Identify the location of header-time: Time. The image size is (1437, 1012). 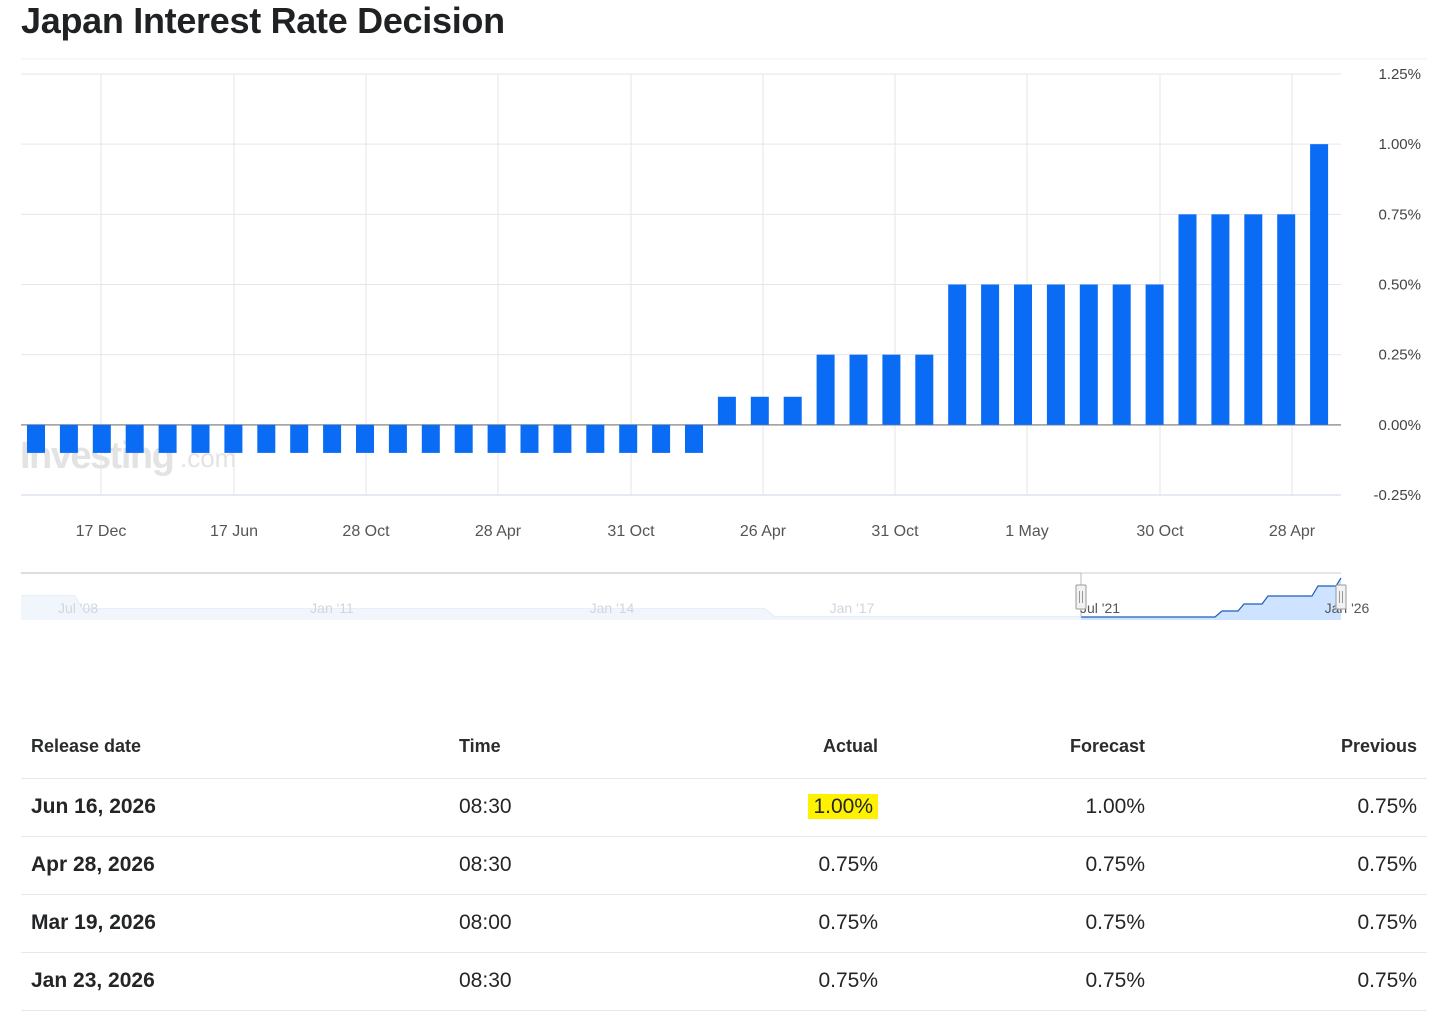
(547, 747).